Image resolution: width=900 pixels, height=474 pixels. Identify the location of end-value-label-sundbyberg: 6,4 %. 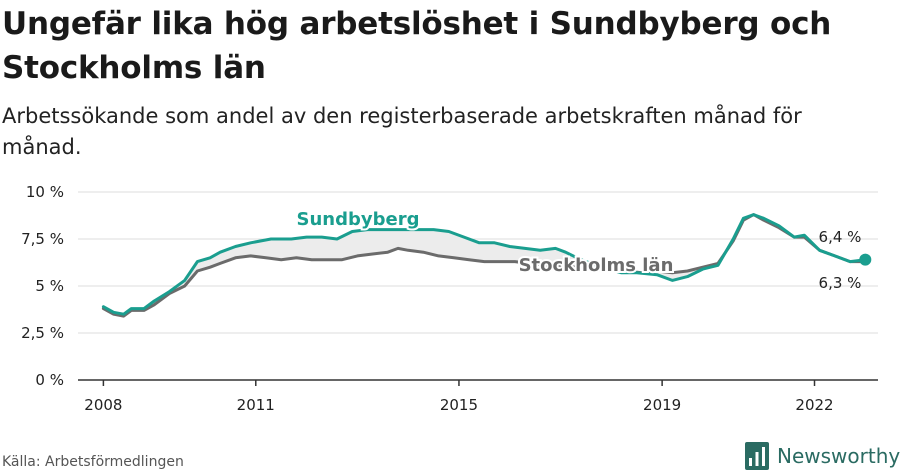
(840, 237).